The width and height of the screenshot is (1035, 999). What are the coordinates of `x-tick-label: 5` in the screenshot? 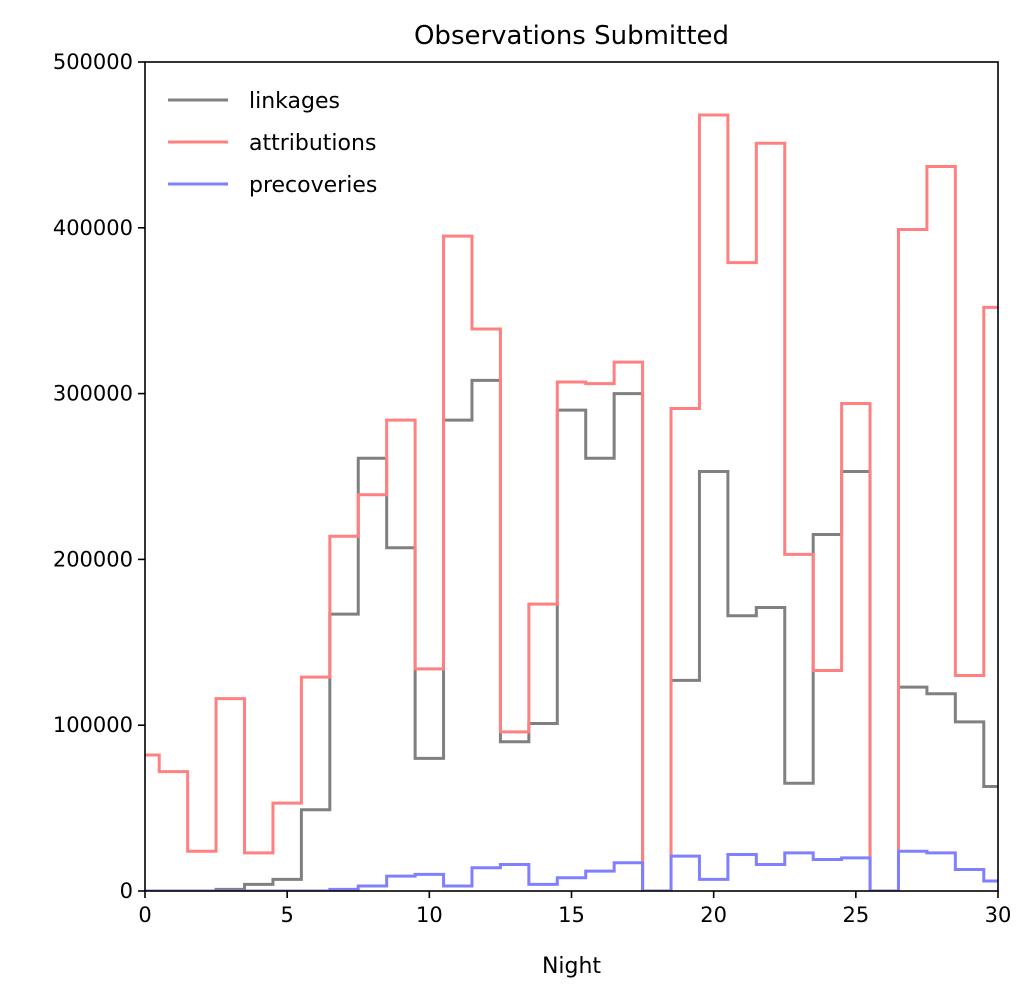 It's located at (286, 915).